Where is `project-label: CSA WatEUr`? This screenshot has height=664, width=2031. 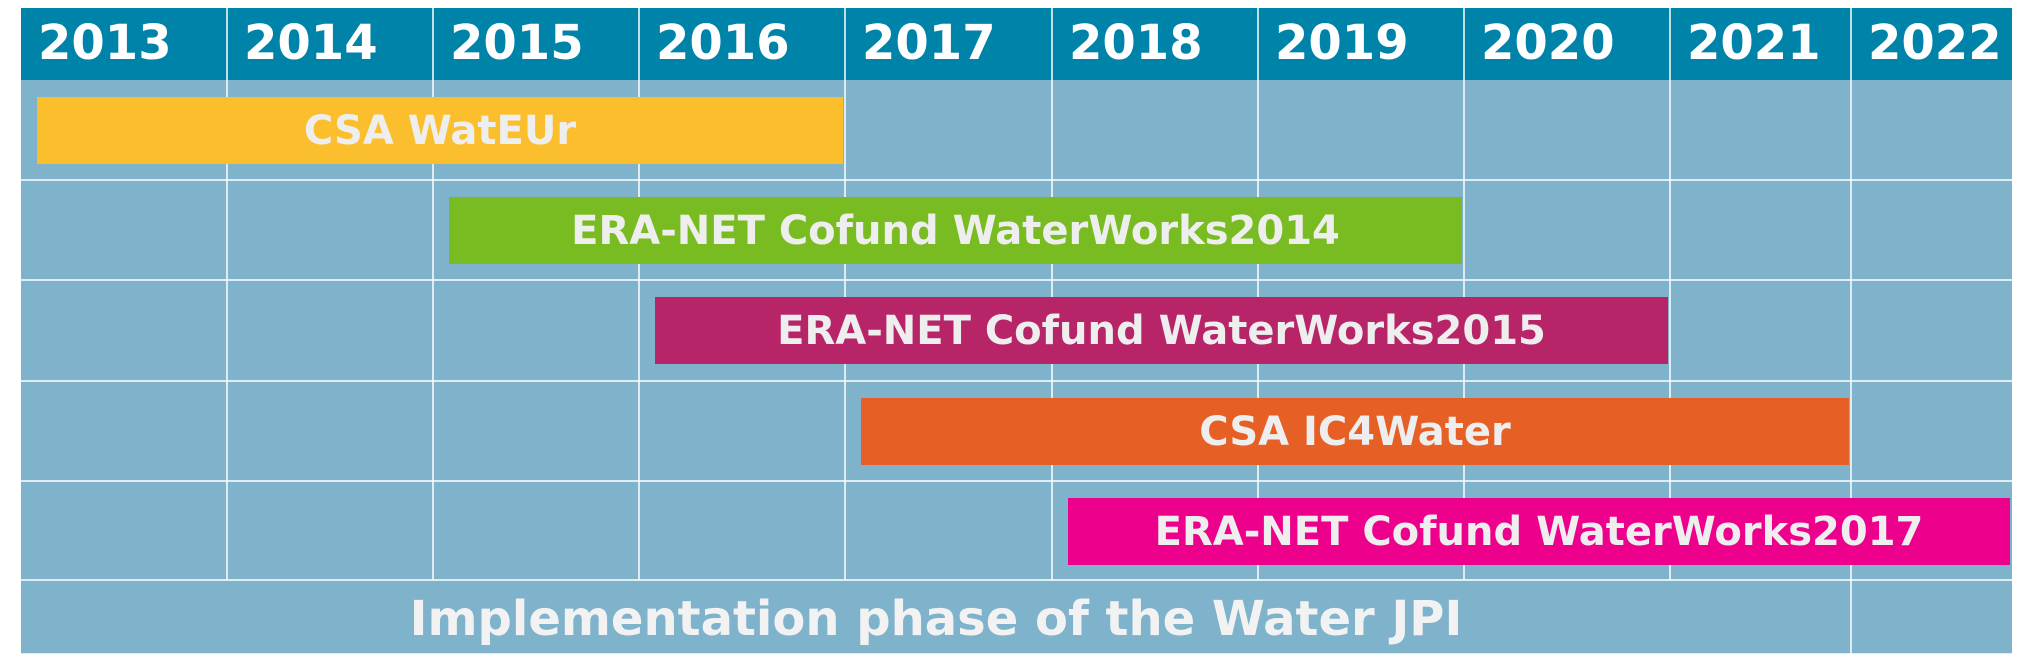
project-label: CSA WatEUr is located at coordinates (440, 131).